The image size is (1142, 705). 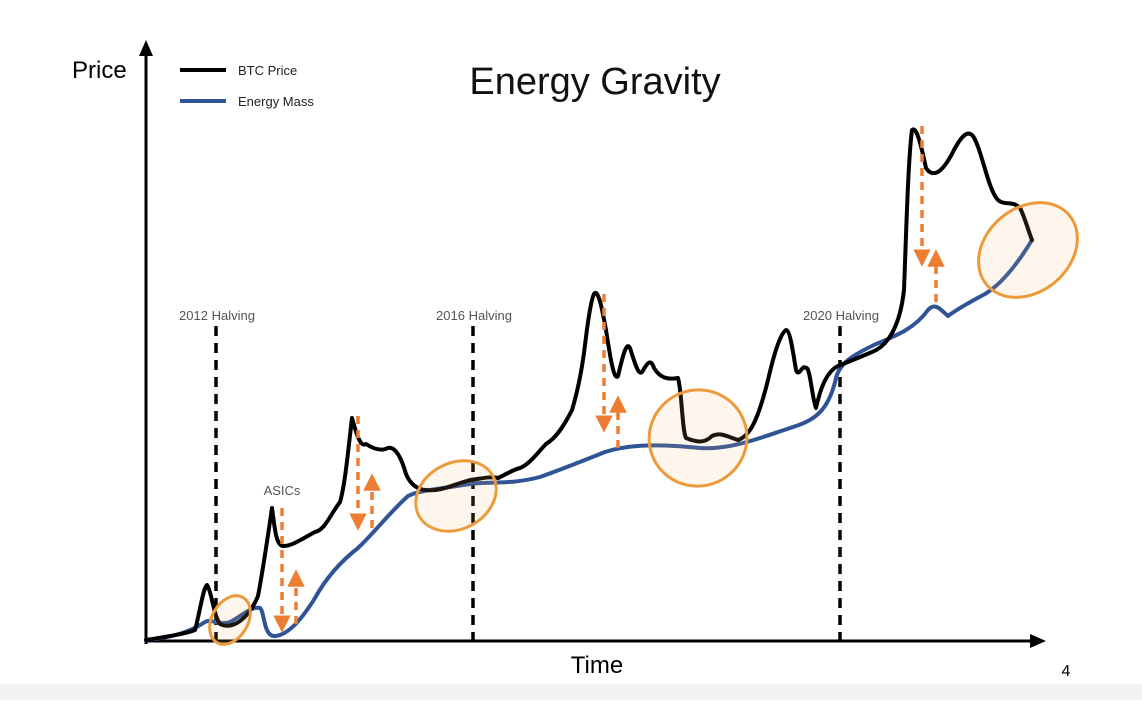 What do you see at coordinates (1066, 671) in the screenshot?
I see `page-number: 4` at bounding box center [1066, 671].